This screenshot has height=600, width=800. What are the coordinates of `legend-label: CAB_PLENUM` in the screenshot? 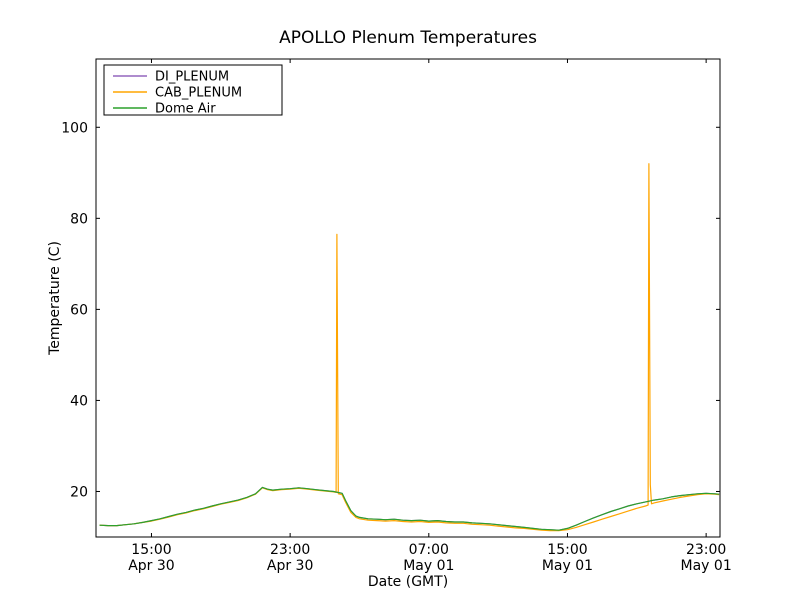 It's located at (198, 93).